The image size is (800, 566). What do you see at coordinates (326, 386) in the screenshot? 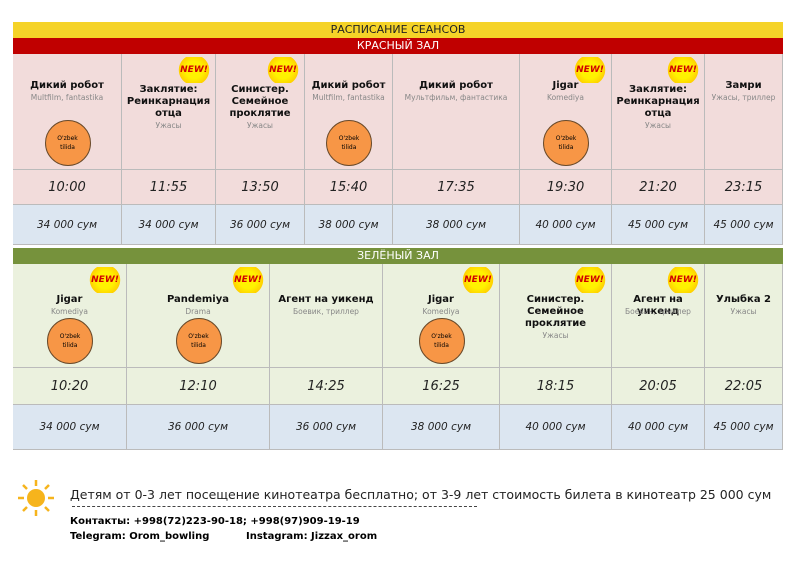
I see `session-time: 14:25` at bounding box center [326, 386].